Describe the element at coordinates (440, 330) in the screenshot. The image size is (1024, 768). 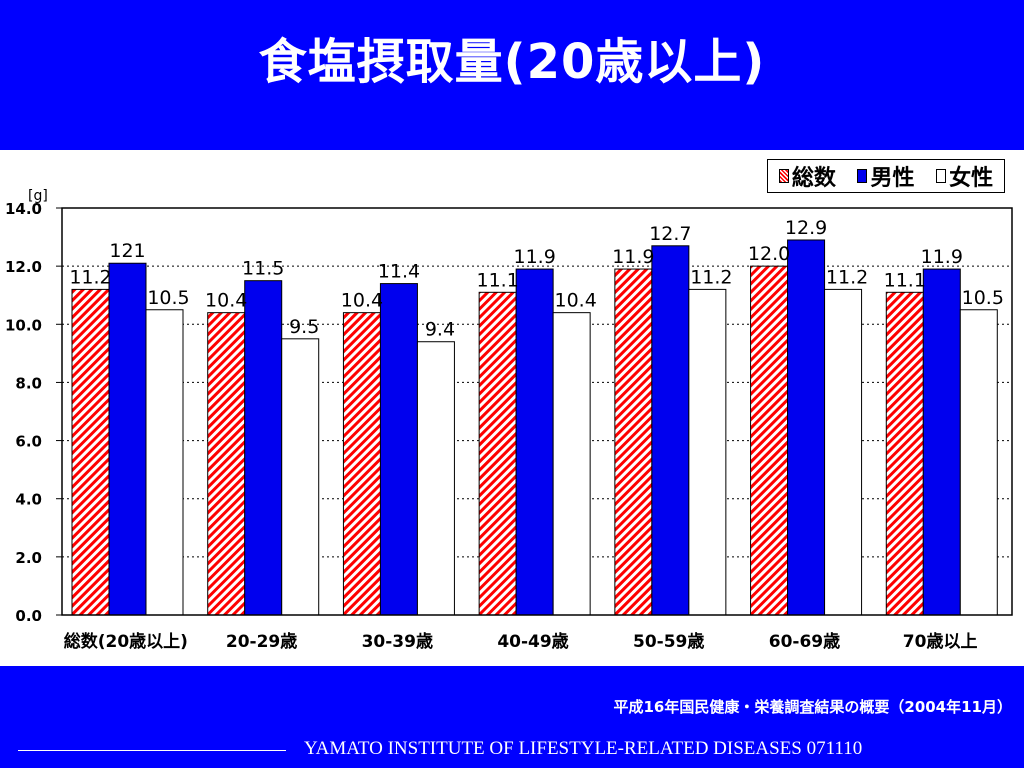
I see `data-label-female: 9.4` at that location.